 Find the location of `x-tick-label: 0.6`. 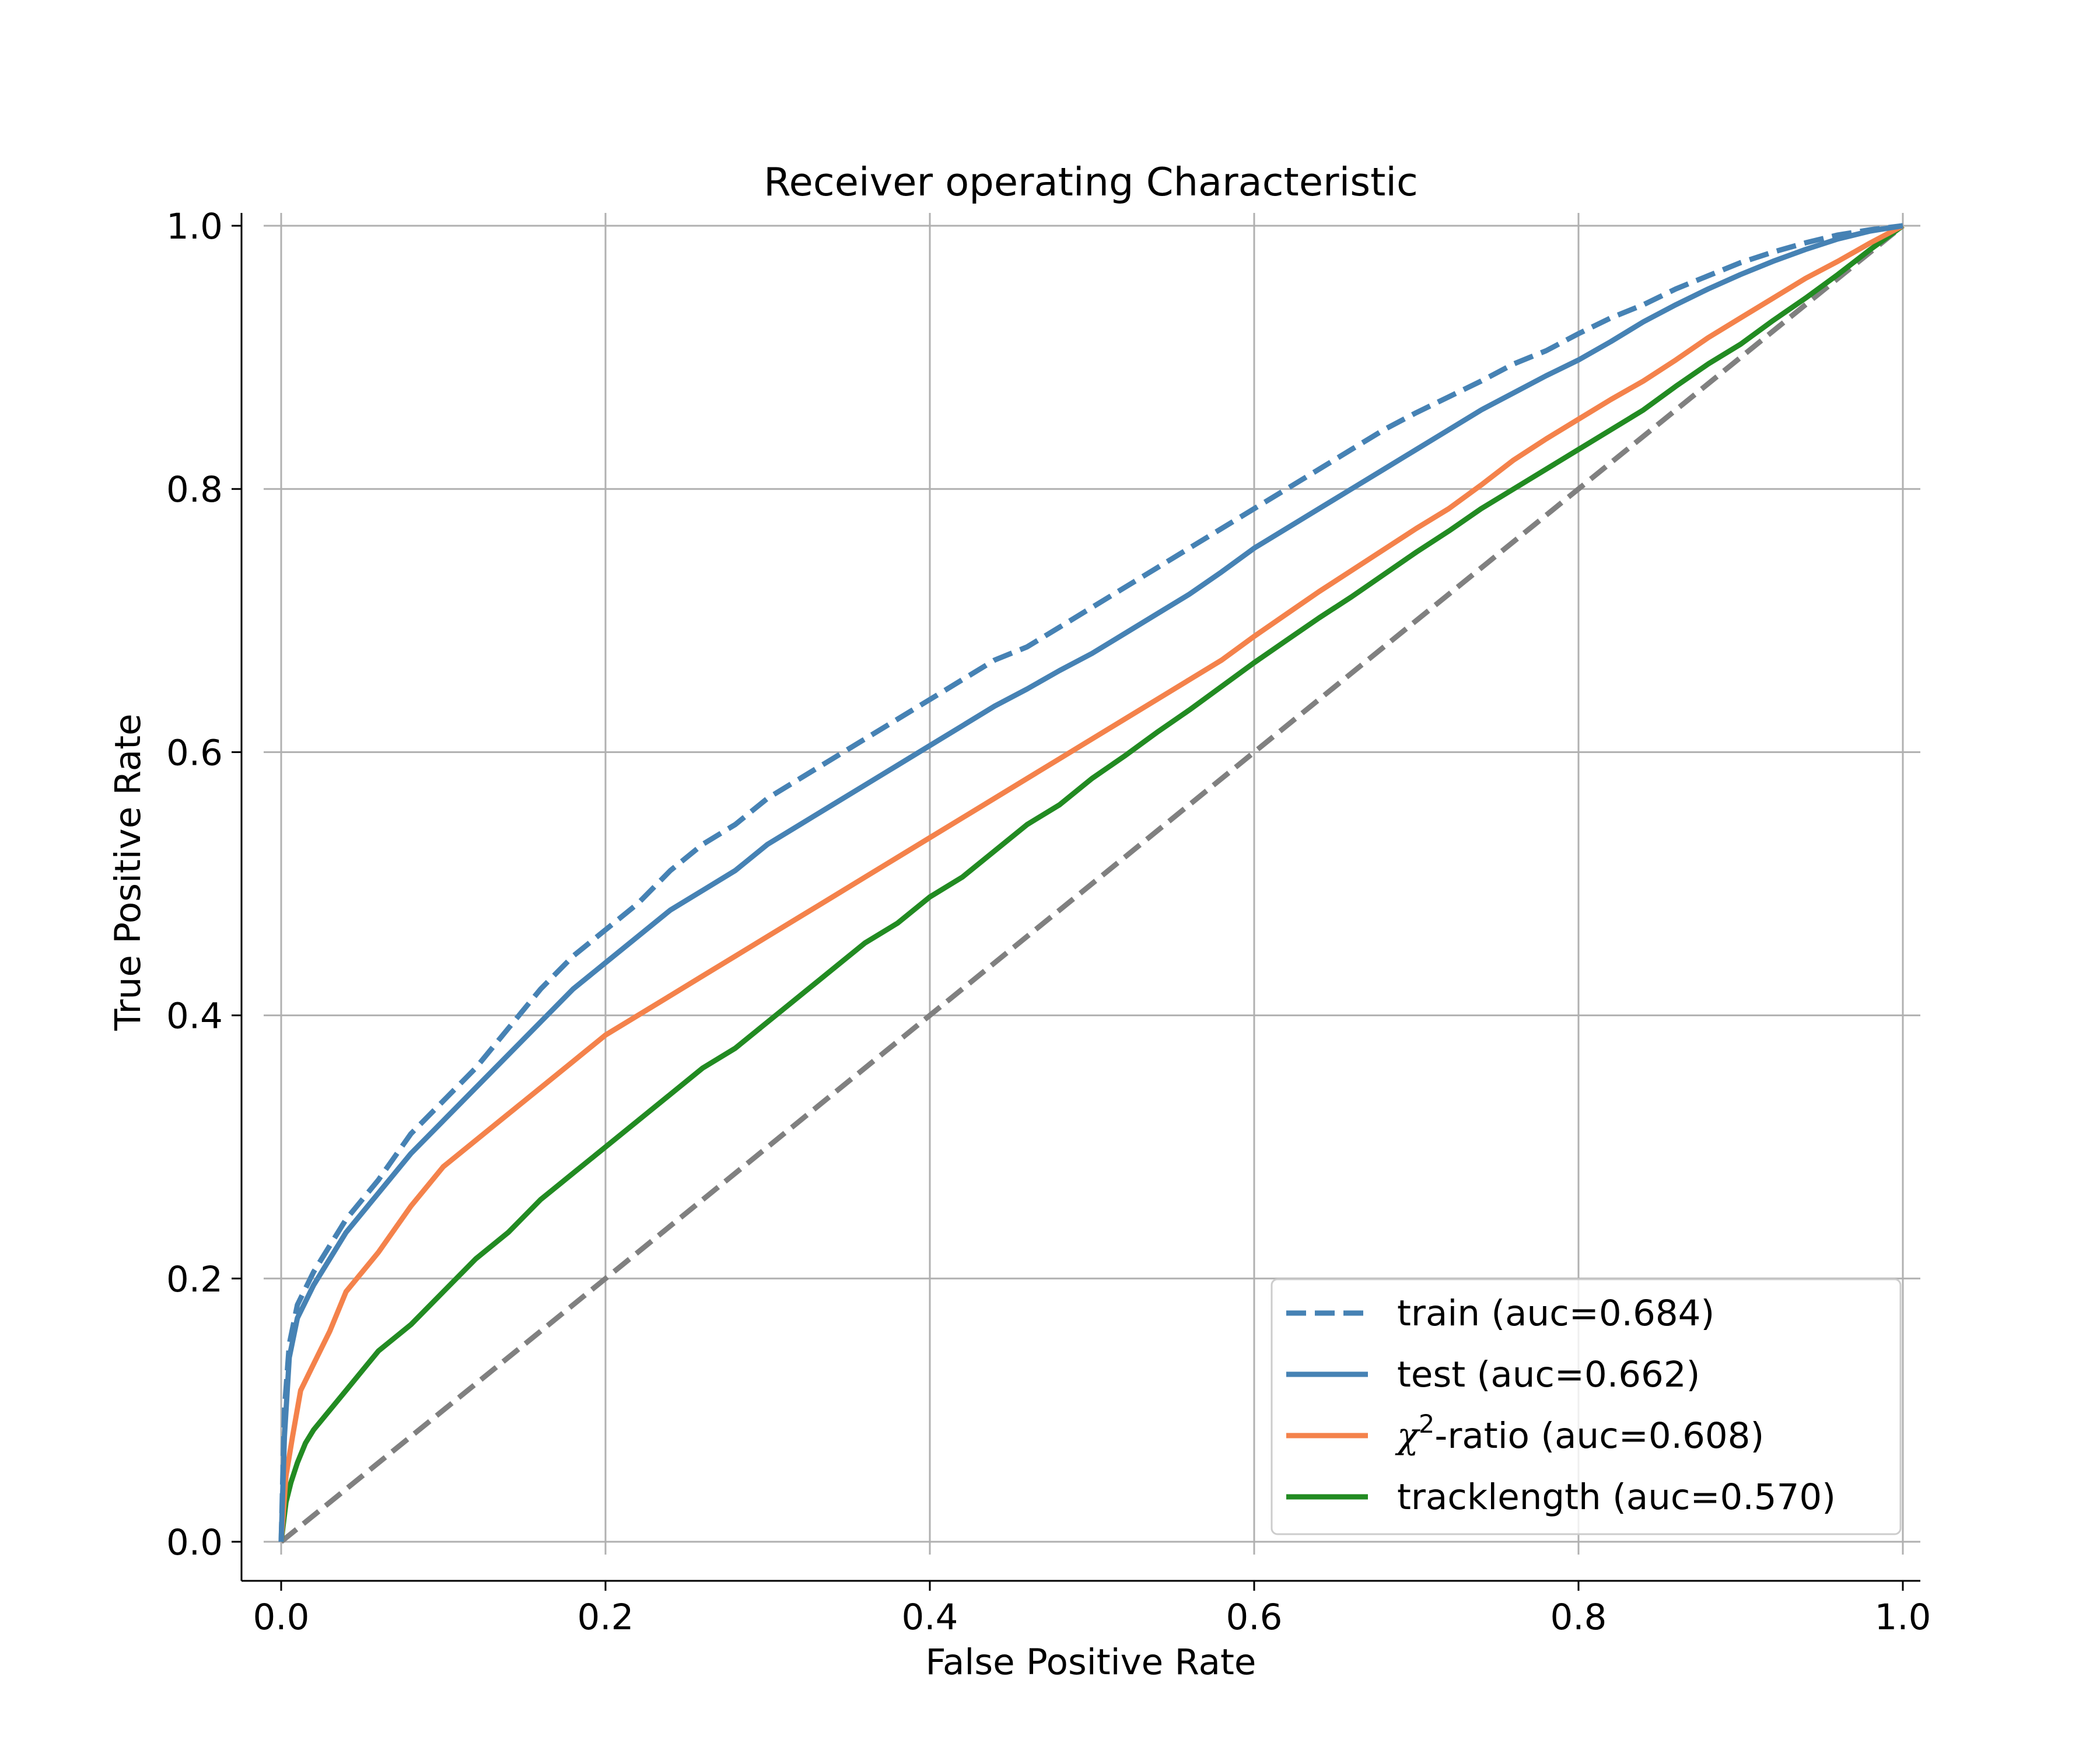

x-tick-label: 0.6 is located at coordinates (1254, 1617).